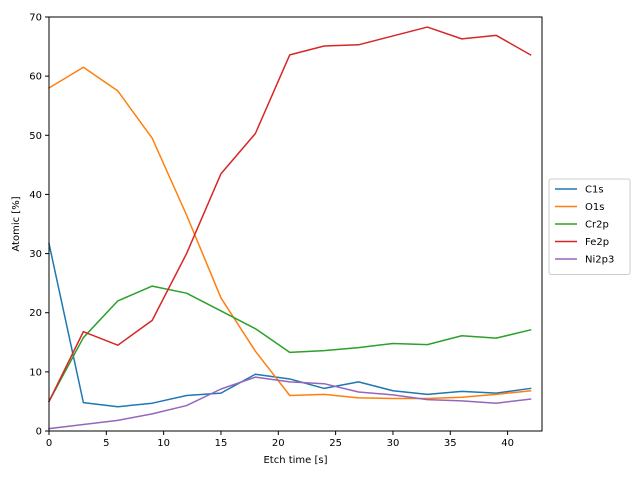  I want to click on x-axis: 0 5 10 15 20 25 30 35 40, so click(280, 440).